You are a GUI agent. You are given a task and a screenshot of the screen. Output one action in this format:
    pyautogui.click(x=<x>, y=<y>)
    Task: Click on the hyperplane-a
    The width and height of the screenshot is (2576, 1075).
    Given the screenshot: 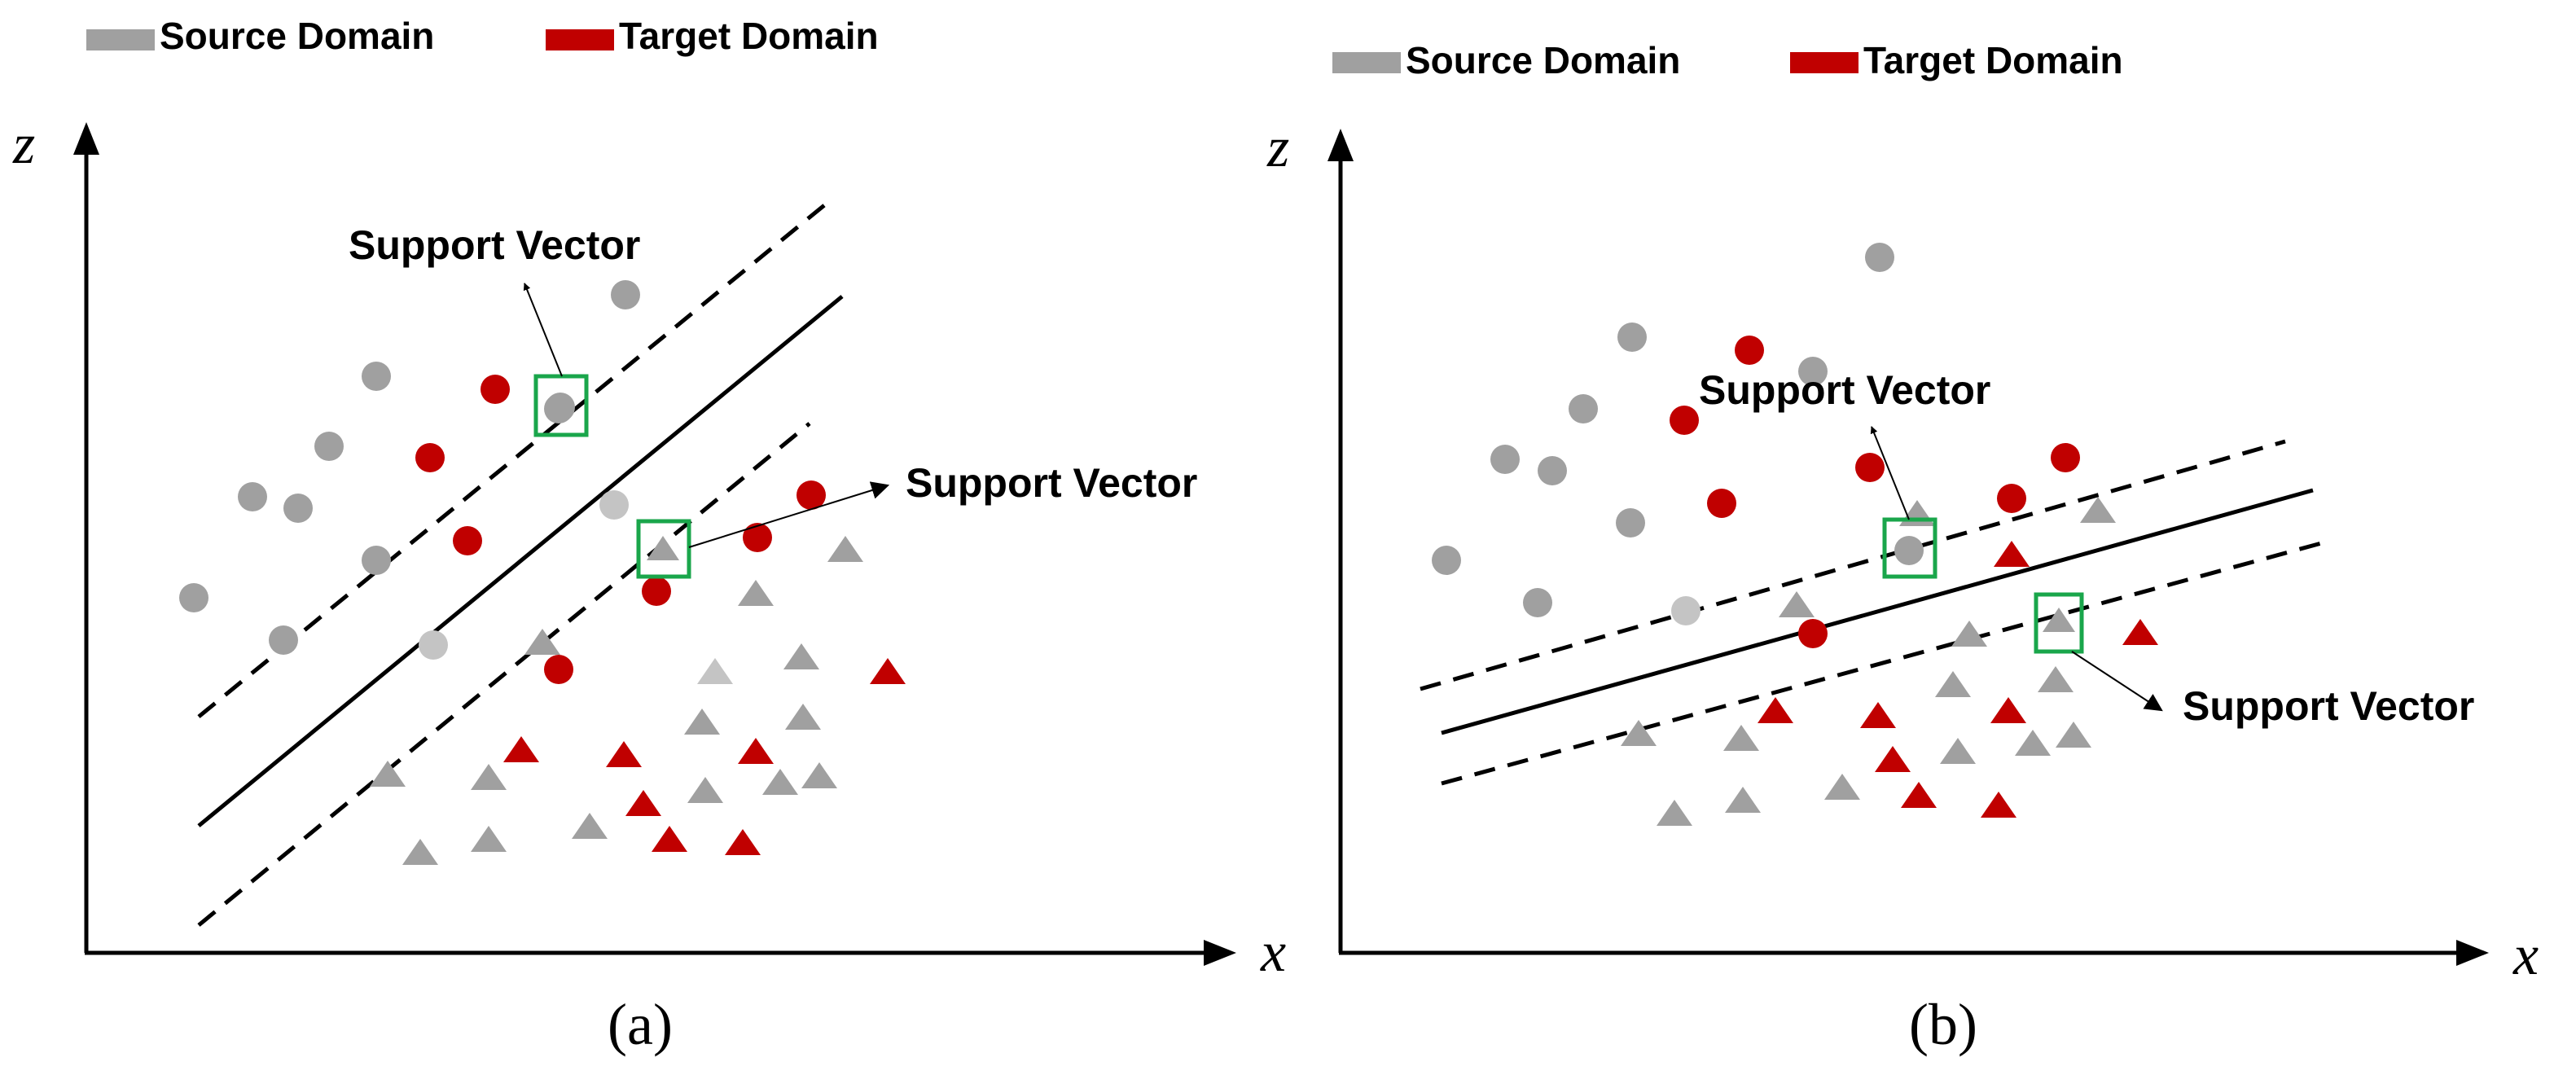 What is the action you would take?
    pyautogui.click(x=520, y=561)
    